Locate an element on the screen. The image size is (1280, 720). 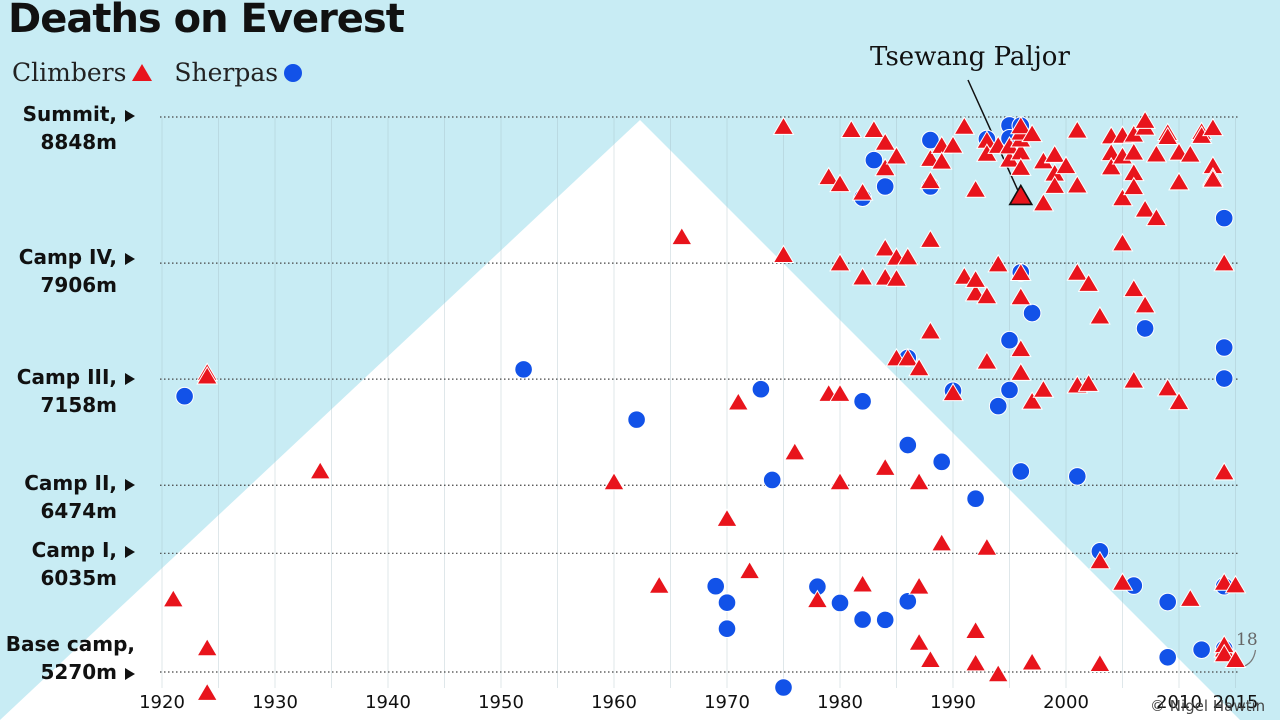
x-tick-label: 1920 is located at coordinates (162, 702).